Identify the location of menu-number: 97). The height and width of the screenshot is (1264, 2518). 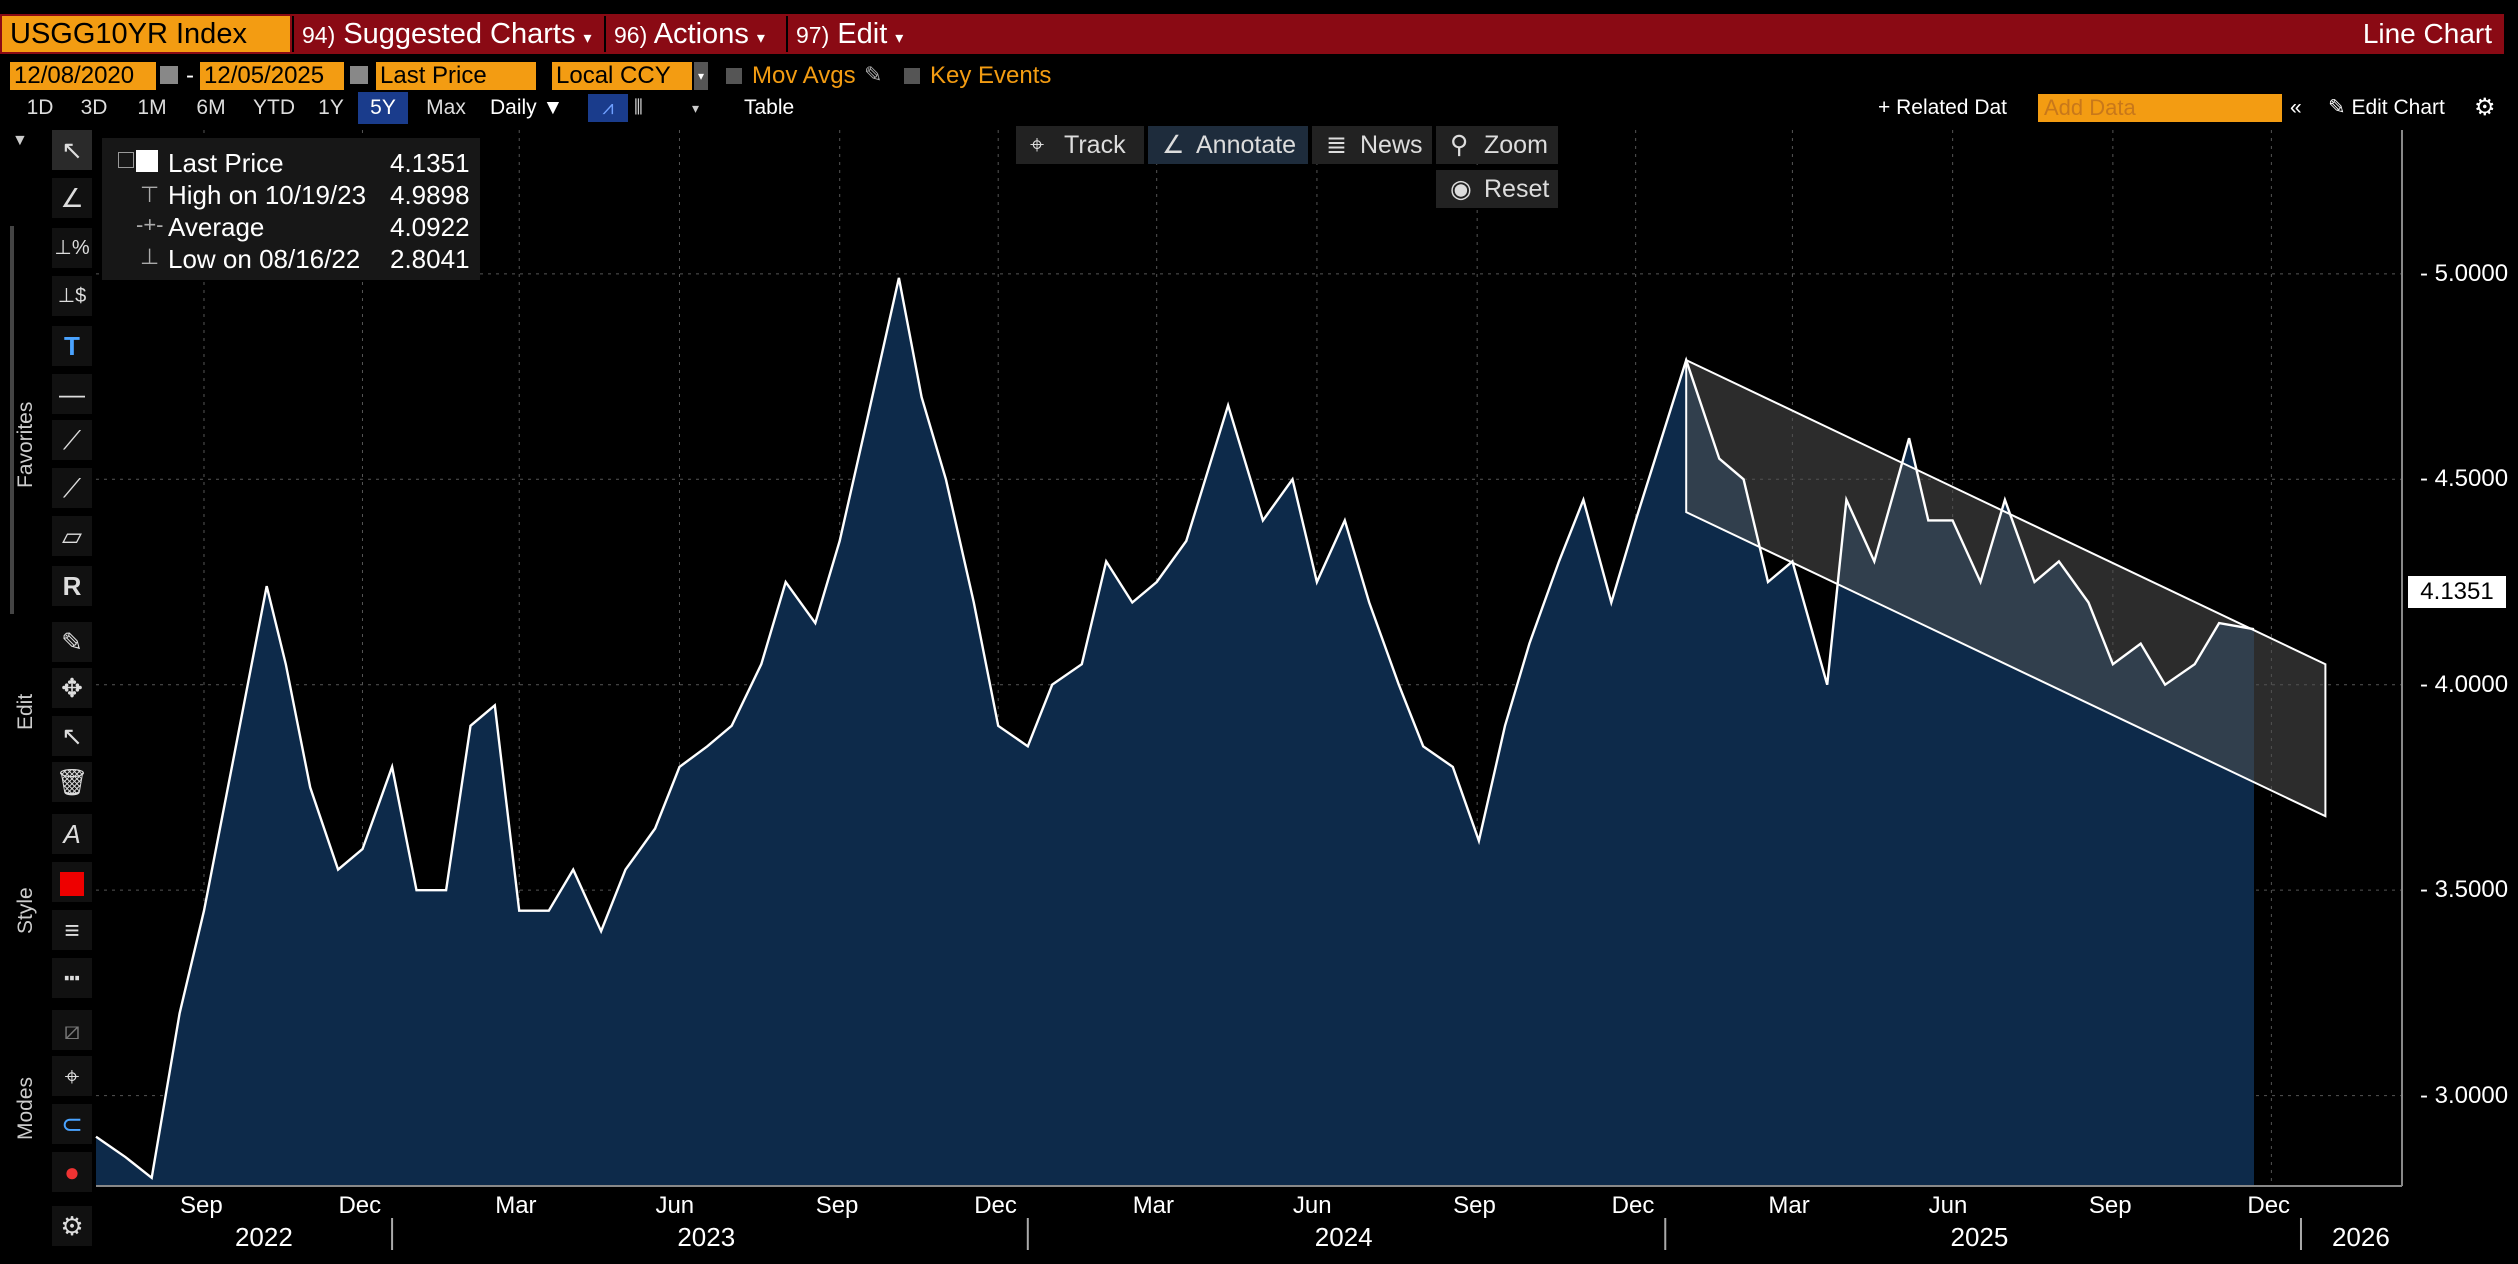
(813, 35).